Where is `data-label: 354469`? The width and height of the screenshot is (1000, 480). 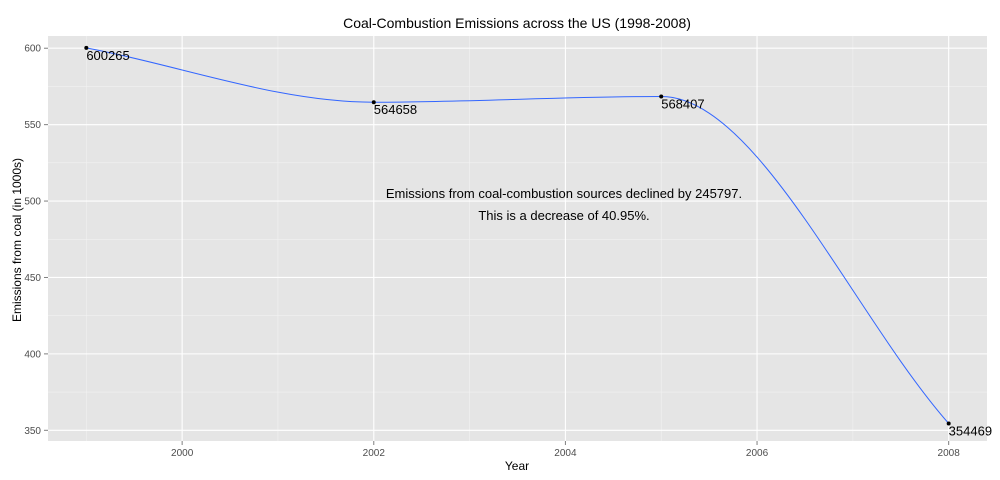
data-label: 354469 is located at coordinates (970, 430).